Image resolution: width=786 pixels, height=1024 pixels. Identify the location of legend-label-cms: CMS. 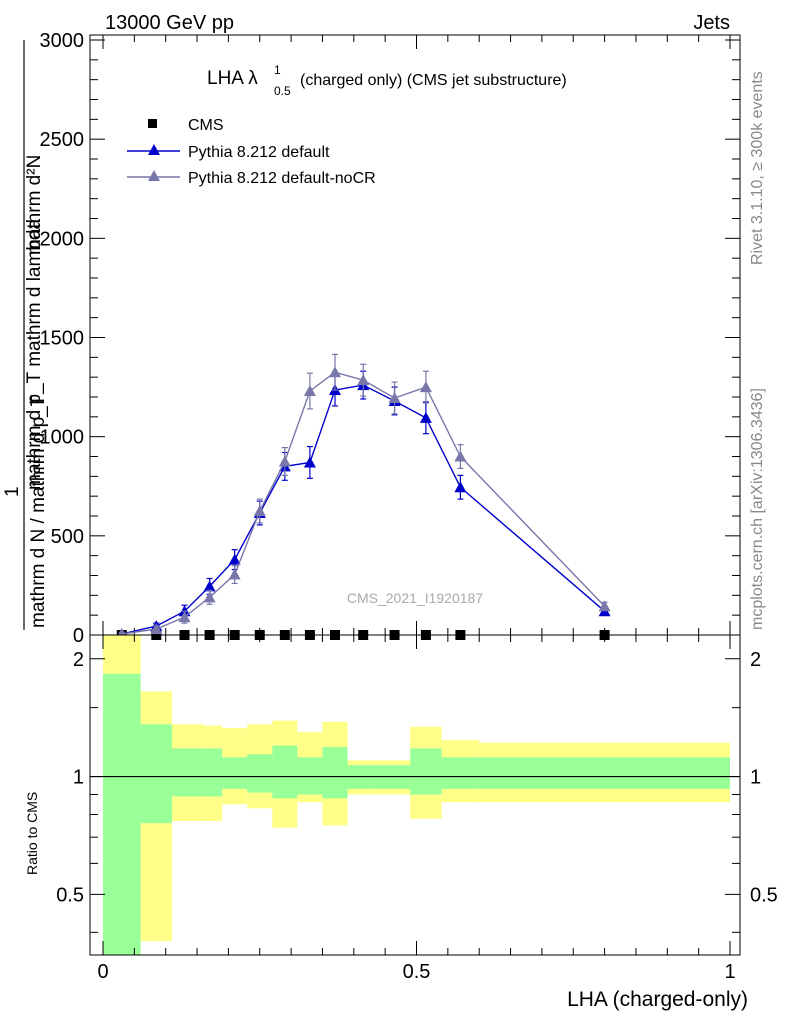
(206, 125).